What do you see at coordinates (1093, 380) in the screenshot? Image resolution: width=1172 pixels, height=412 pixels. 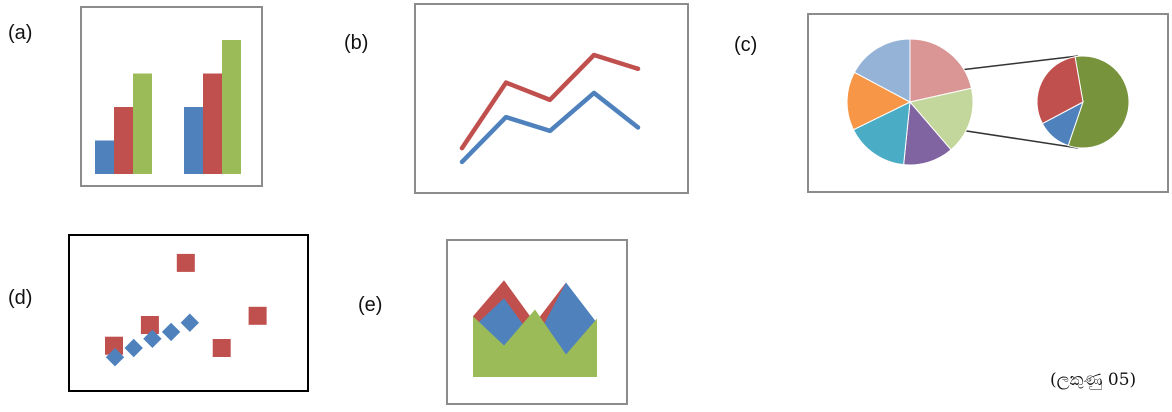 I see `marks-caption: (ලකුණු 05)` at bounding box center [1093, 380].